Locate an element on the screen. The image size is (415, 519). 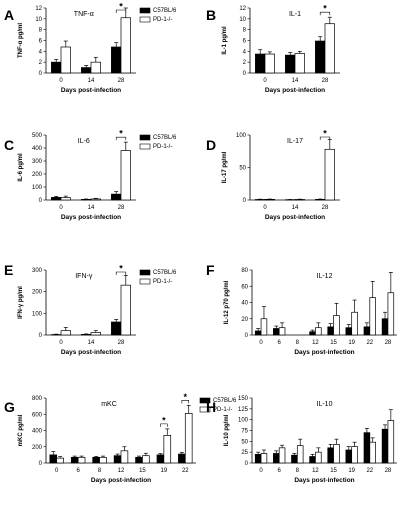
y-tick-label: 40 is located at coordinates (244, 304).